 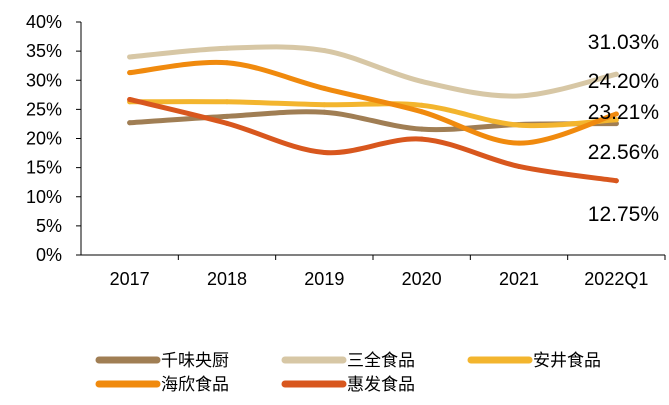 I want to click on end-value-label: 24.20%, so click(x=623, y=81).